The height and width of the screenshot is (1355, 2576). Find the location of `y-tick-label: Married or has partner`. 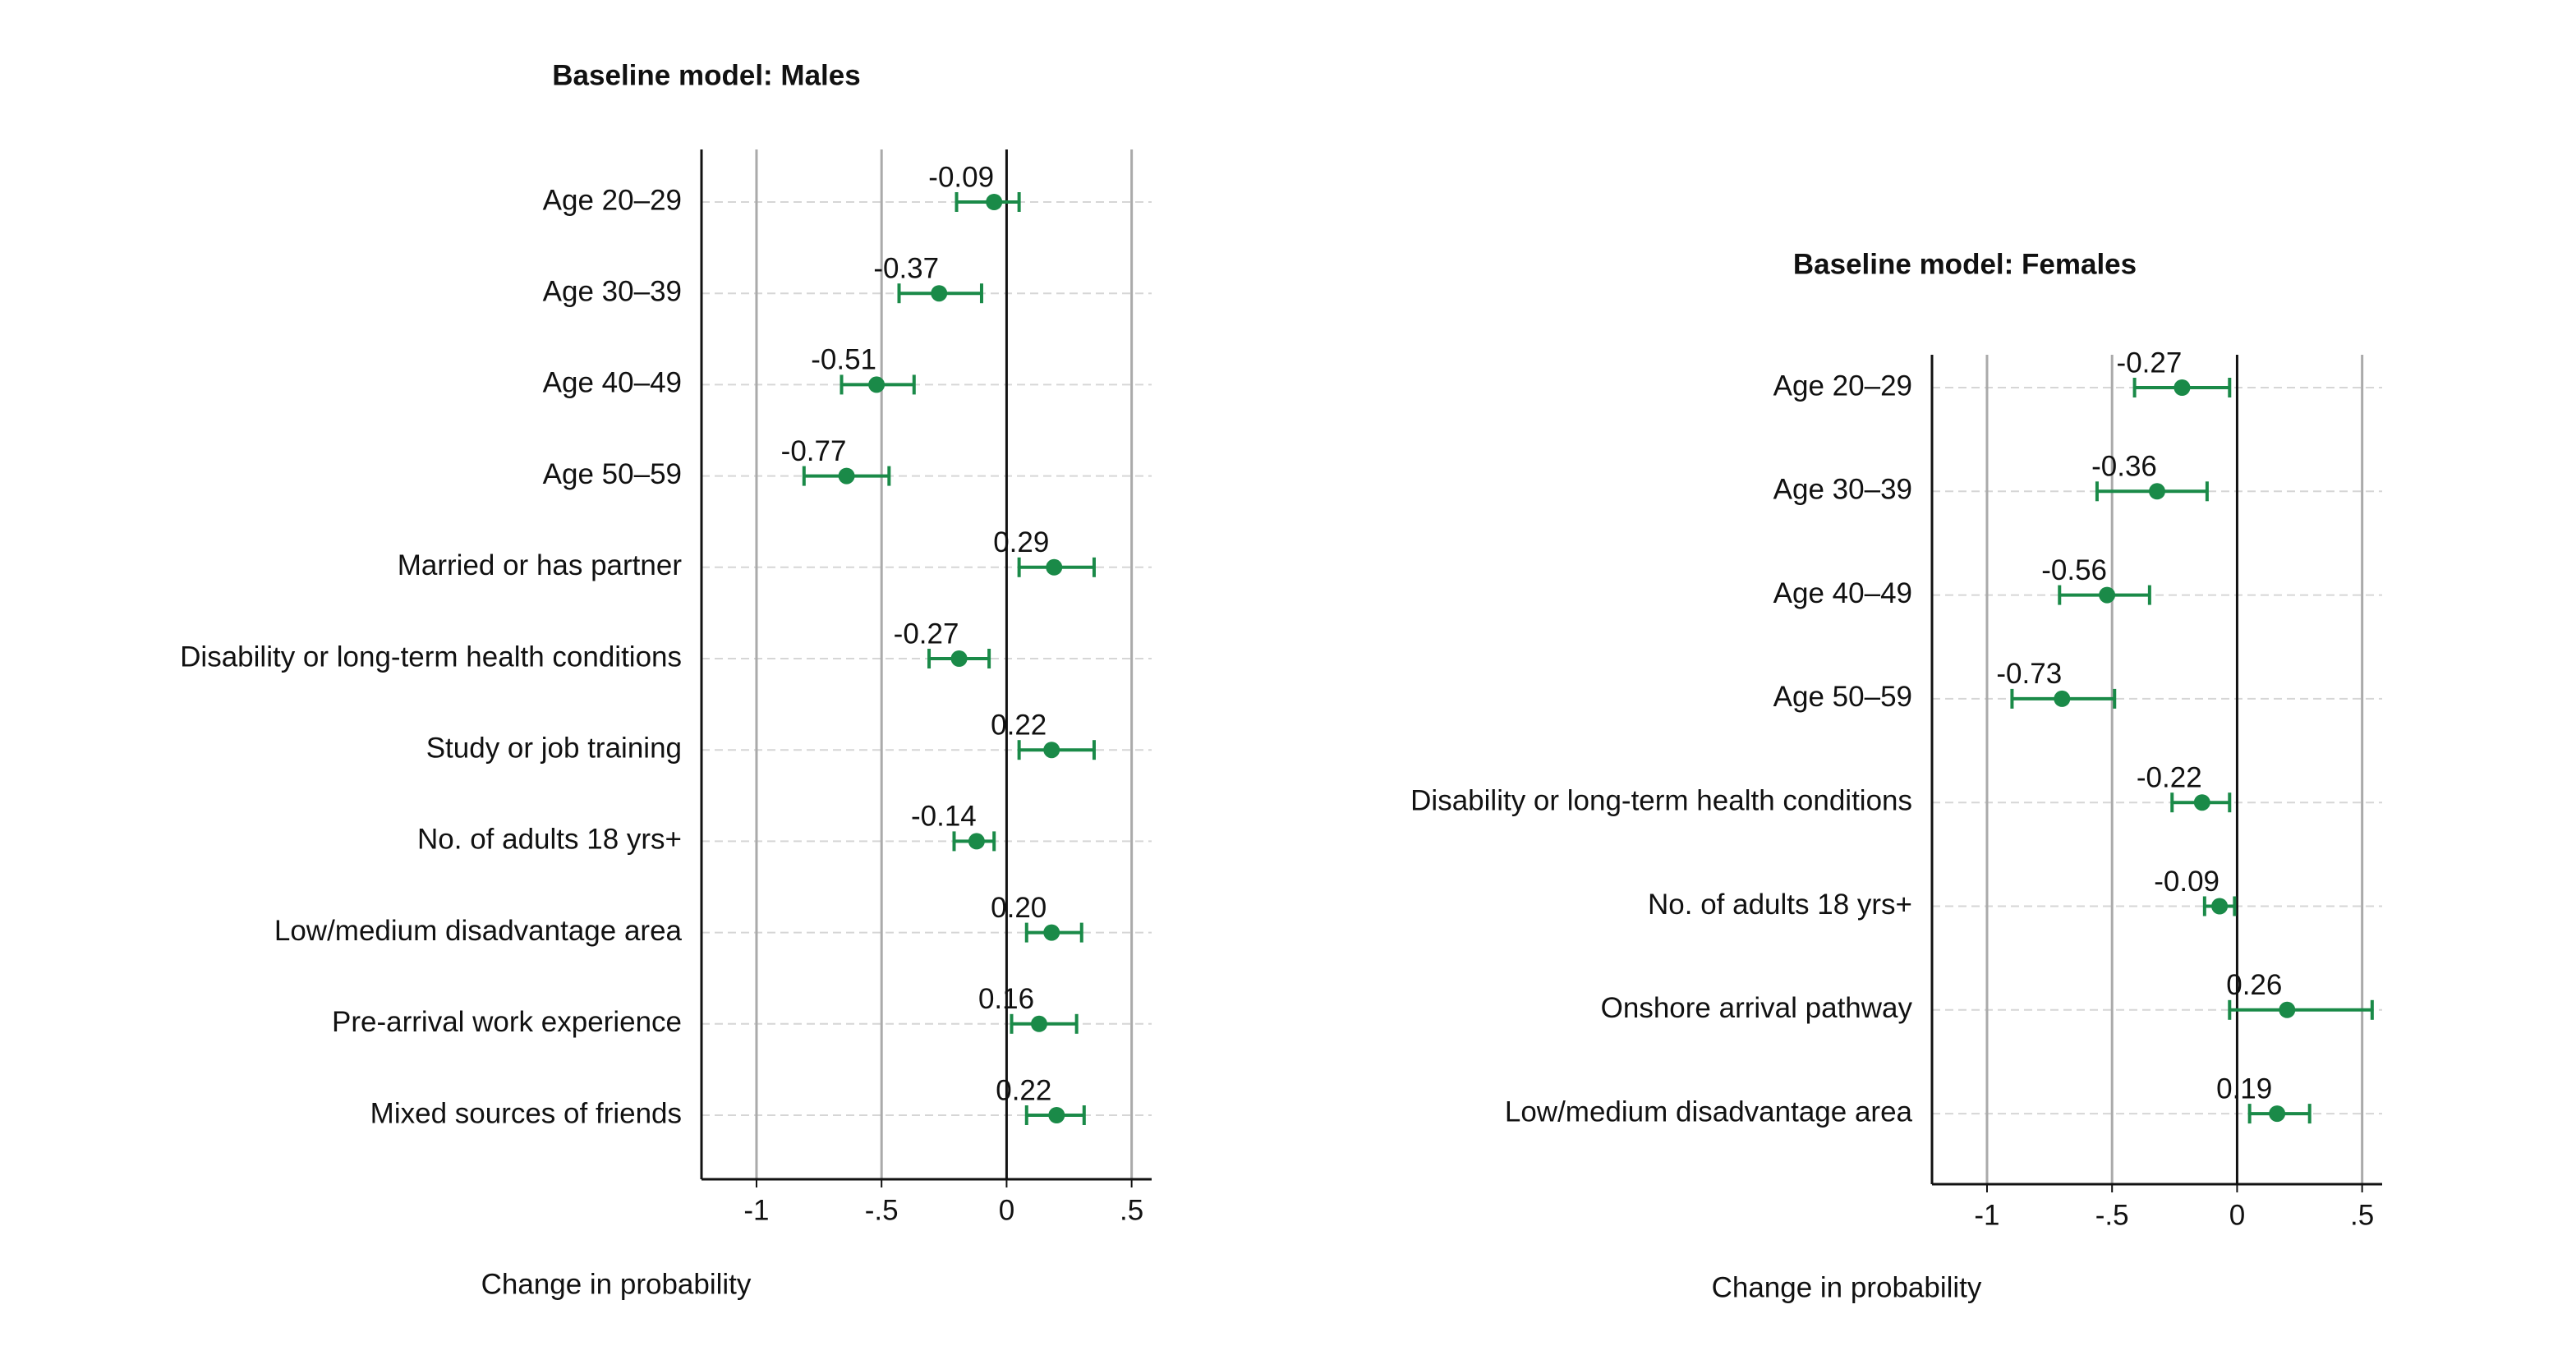

y-tick-label: Married or has partner is located at coordinates (540, 565).